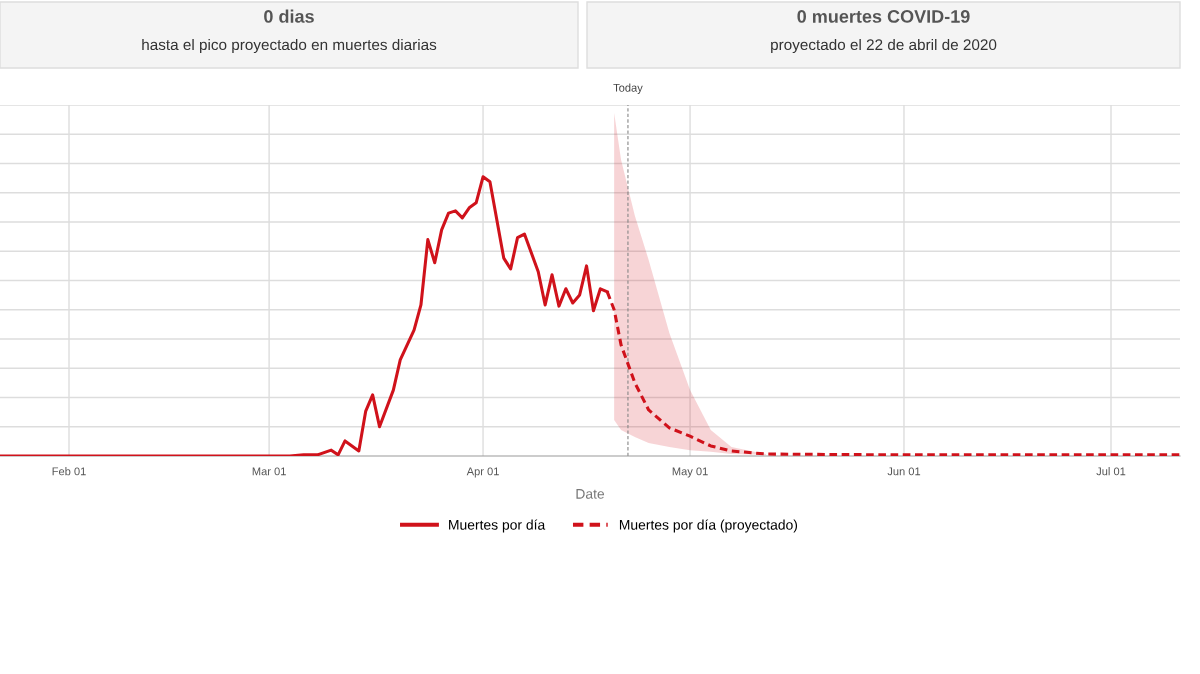 The height and width of the screenshot is (674, 1200). What do you see at coordinates (690, 472) in the screenshot?
I see `x-tick-label: May 01` at bounding box center [690, 472].